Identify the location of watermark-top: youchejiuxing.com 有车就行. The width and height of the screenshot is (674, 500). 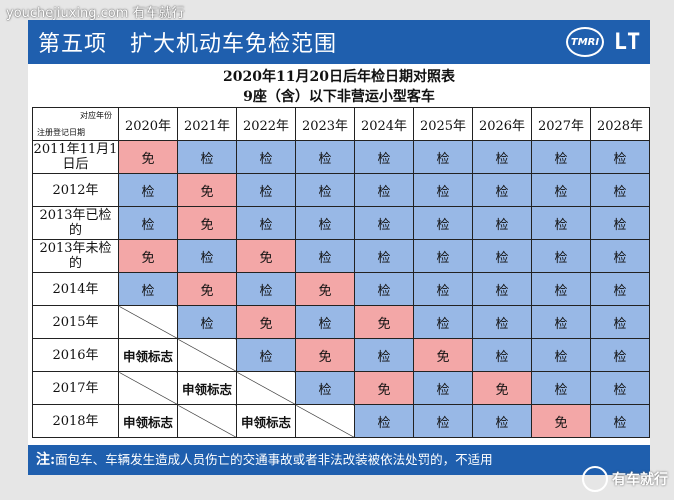
(95, 13).